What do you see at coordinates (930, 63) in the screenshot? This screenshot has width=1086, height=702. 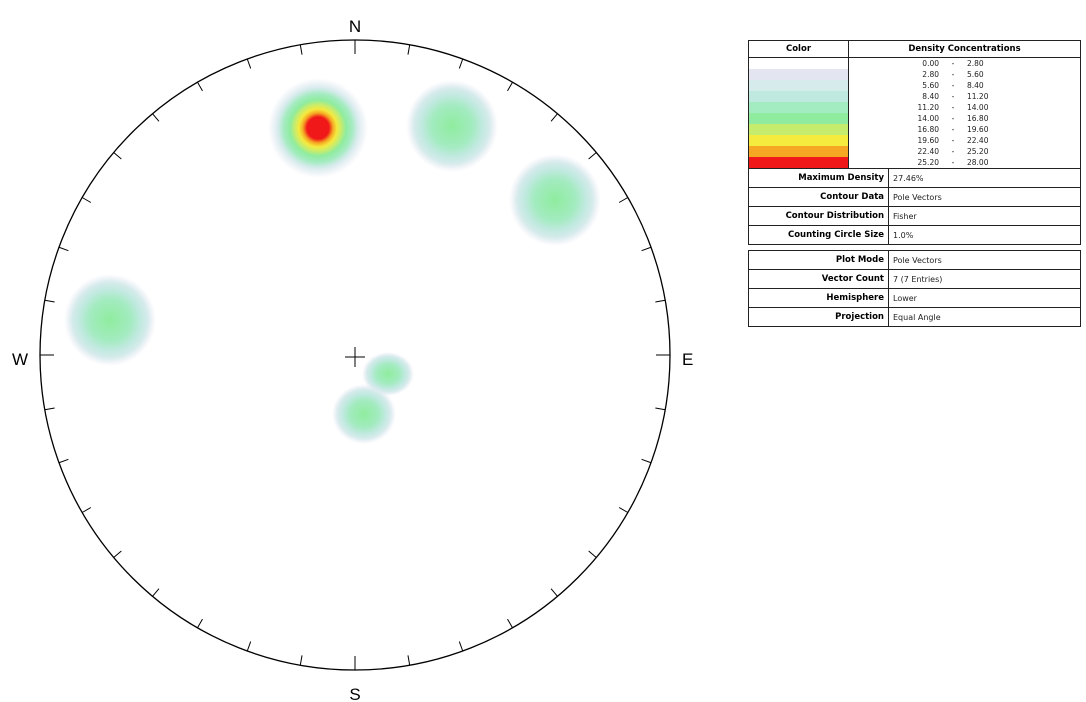 I see `range-min: 0.00` at bounding box center [930, 63].